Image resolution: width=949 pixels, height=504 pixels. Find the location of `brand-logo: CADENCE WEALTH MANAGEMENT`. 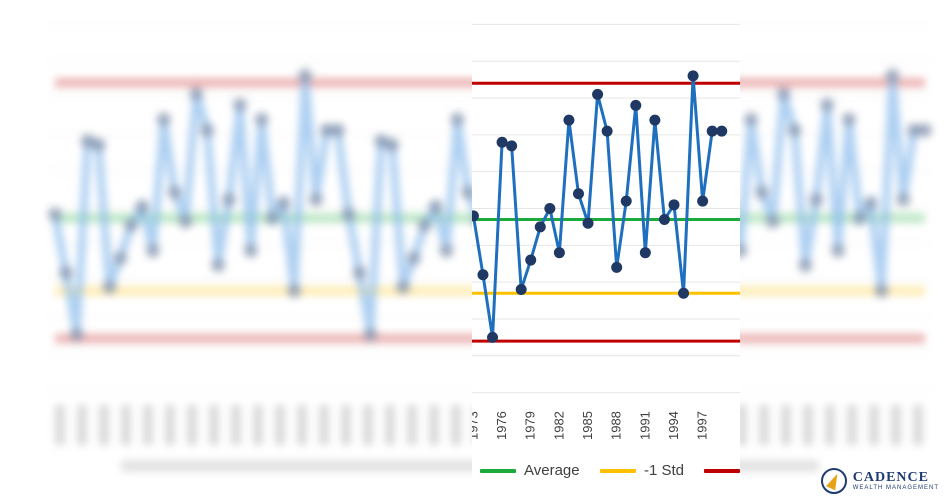

brand-logo: CADENCE WEALTH MANAGEMENT is located at coordinates (879, 481).